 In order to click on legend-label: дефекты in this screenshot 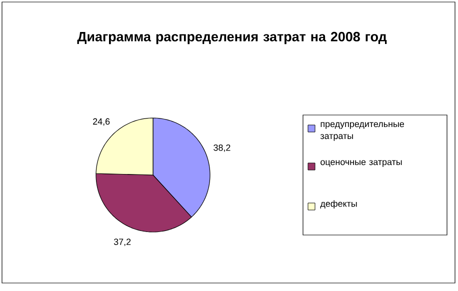, I will do `click(338, 204)`.